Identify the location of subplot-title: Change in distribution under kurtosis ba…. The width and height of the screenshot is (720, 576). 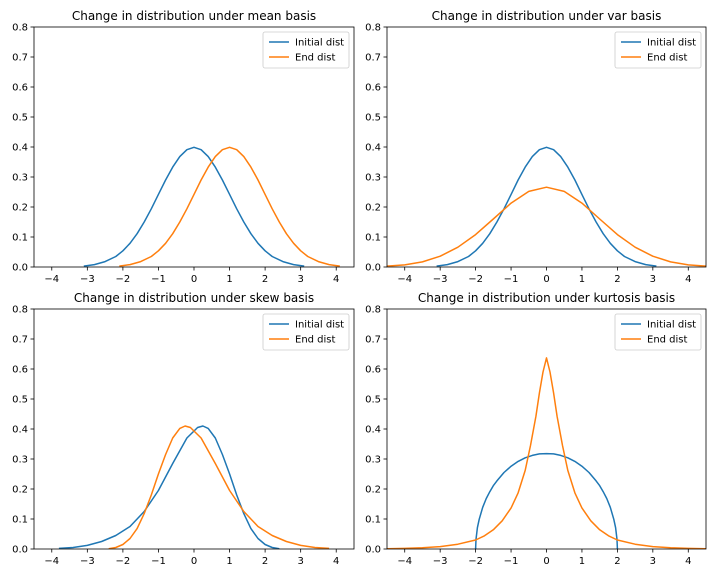
(546, 298).